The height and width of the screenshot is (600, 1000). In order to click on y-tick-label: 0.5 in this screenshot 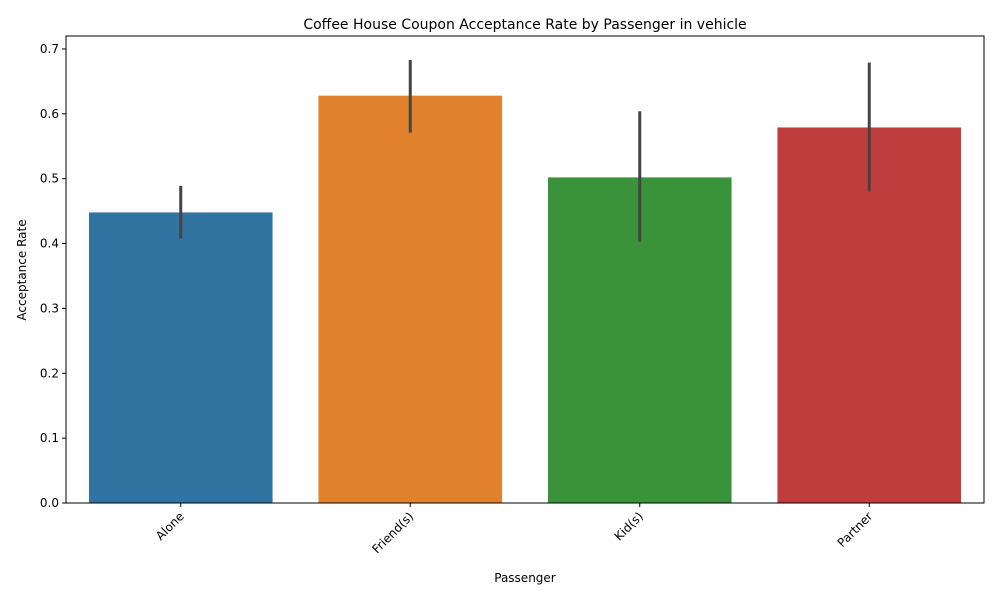, I will do `click(49, 179)`.